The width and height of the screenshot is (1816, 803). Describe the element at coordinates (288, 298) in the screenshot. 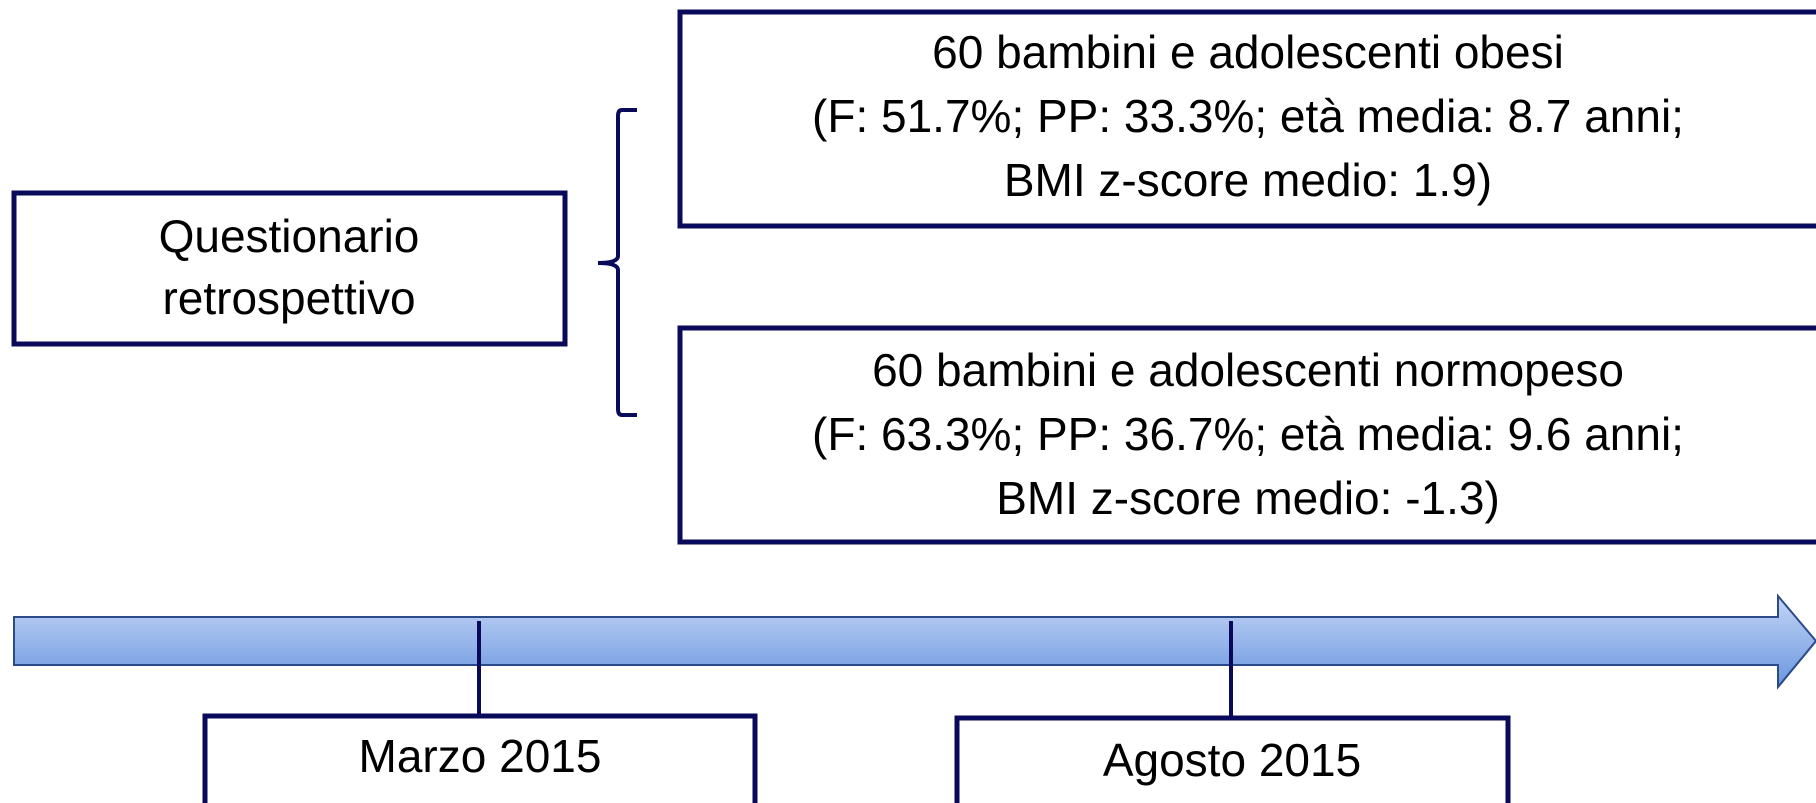

I see `left-box-text: retrospettivo` at that location.